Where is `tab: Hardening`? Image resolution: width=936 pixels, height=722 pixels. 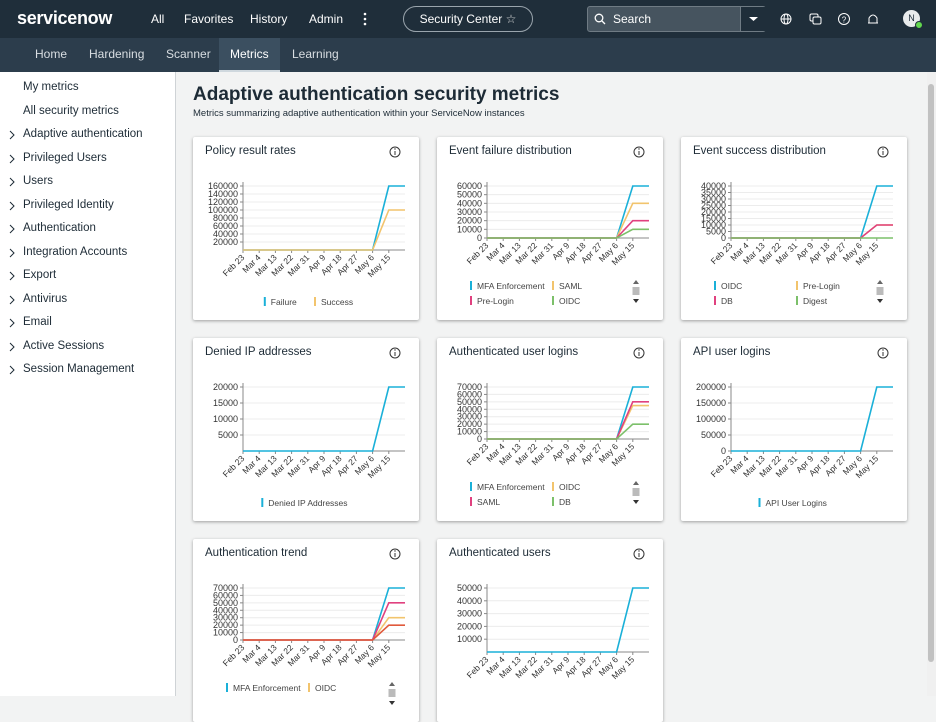 tab: Hardening is located at coordinates (117, 54).